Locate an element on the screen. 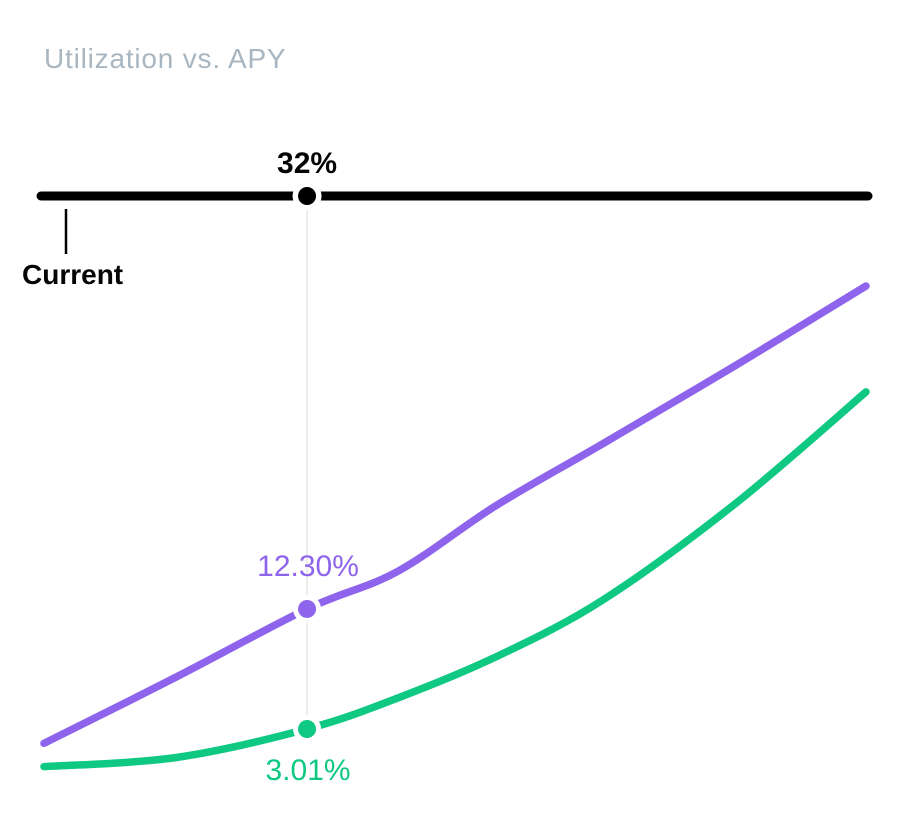  upper-apy-value-label: 12.30% is located at coordinates (308, 566).